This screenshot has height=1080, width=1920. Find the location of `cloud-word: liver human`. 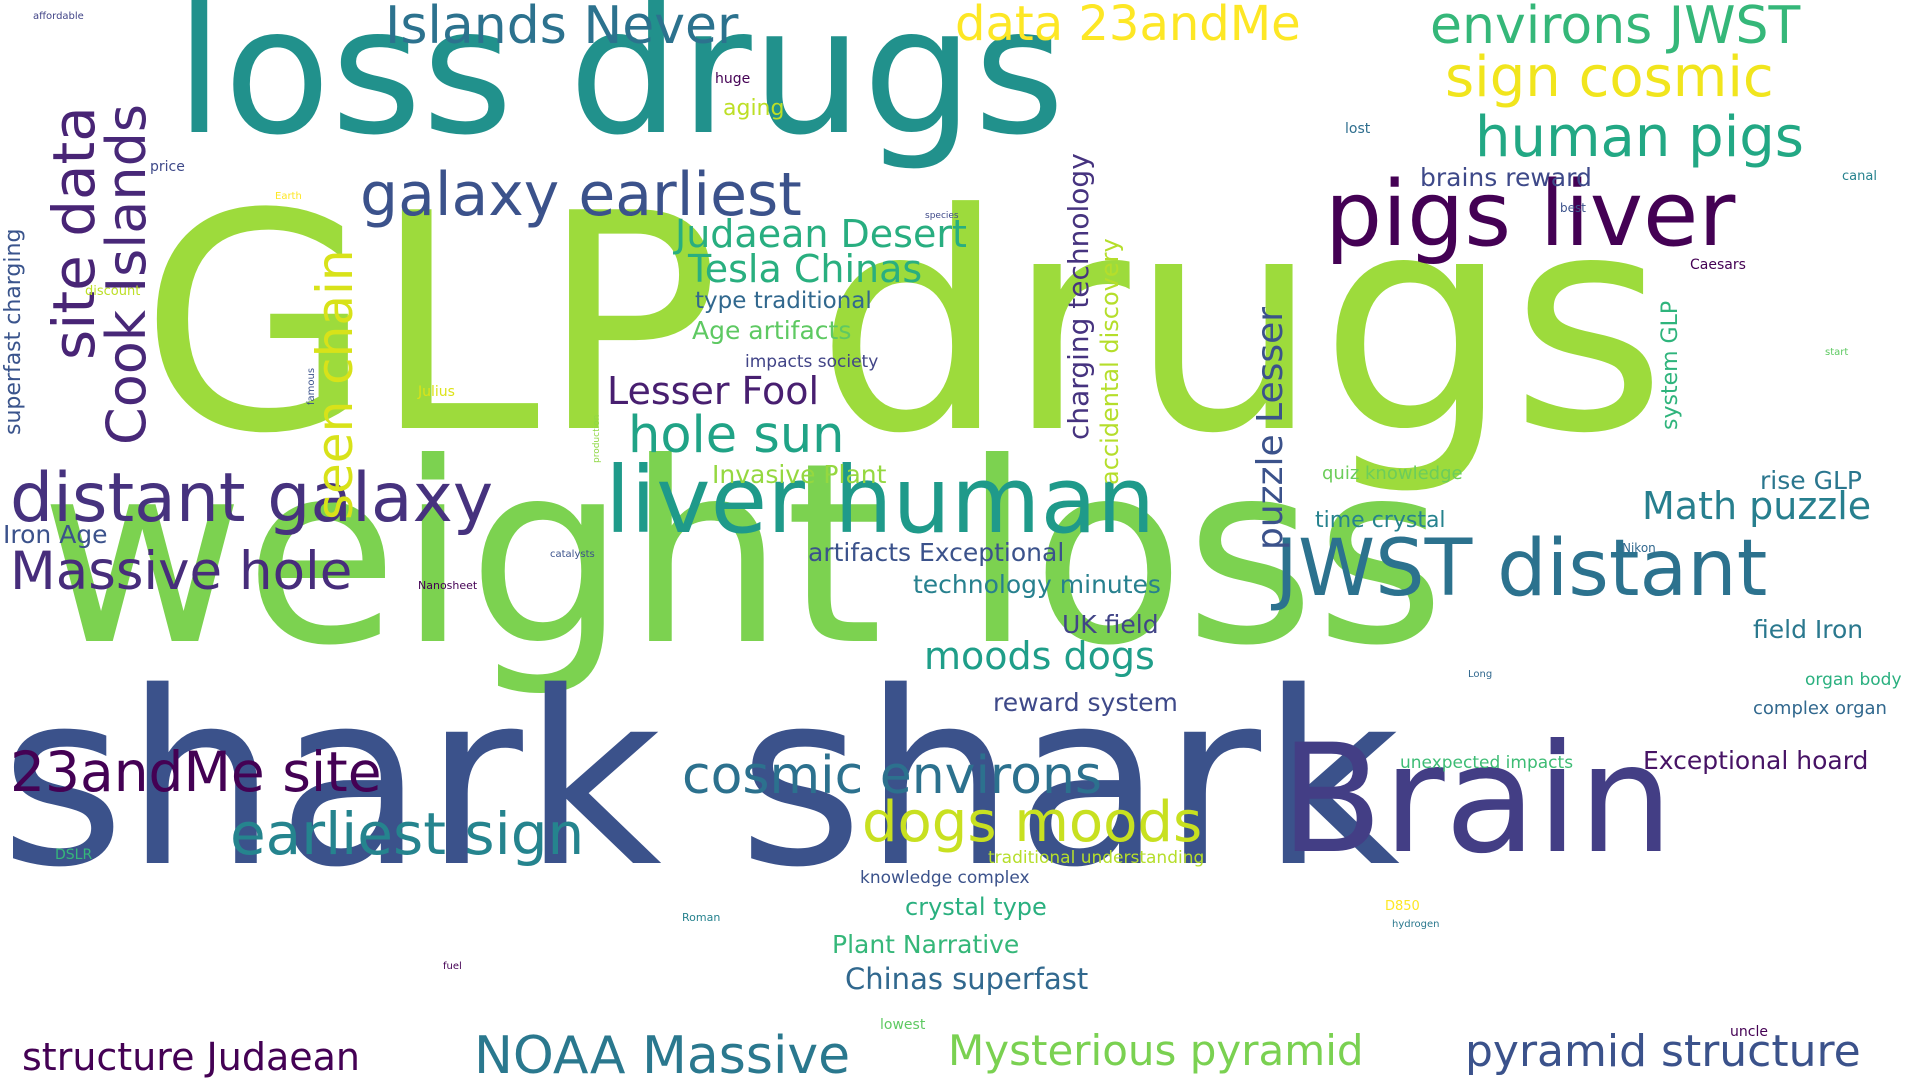

cloud-word: liver human is located at coordinates (880, 500).